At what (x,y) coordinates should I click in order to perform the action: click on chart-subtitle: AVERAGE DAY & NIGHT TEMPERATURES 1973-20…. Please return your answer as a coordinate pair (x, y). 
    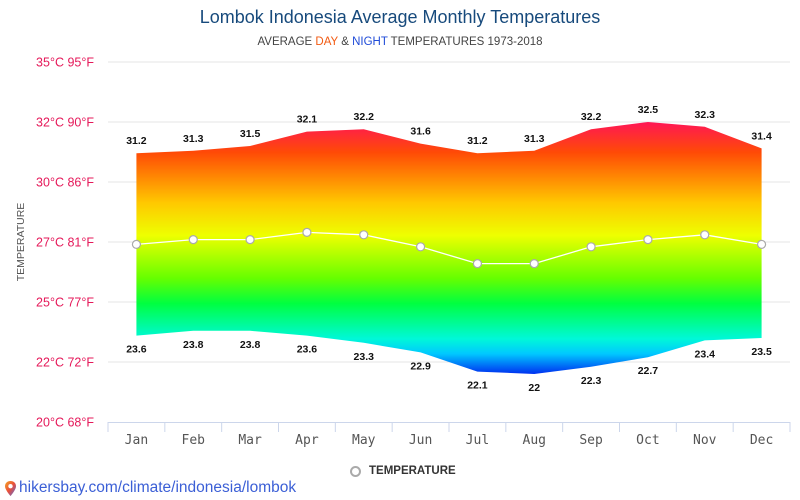
    Looking at the image, I should click on (400, 42).